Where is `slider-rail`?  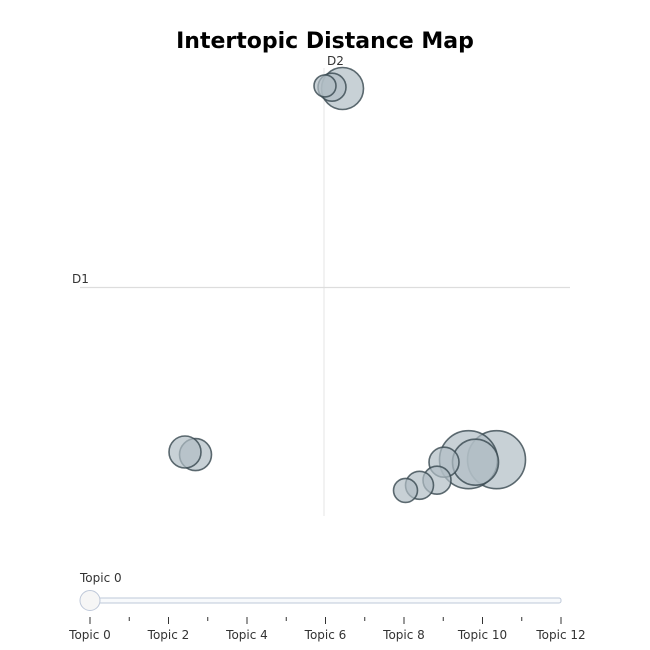 slider-rail is located at coordinates (325, 600).